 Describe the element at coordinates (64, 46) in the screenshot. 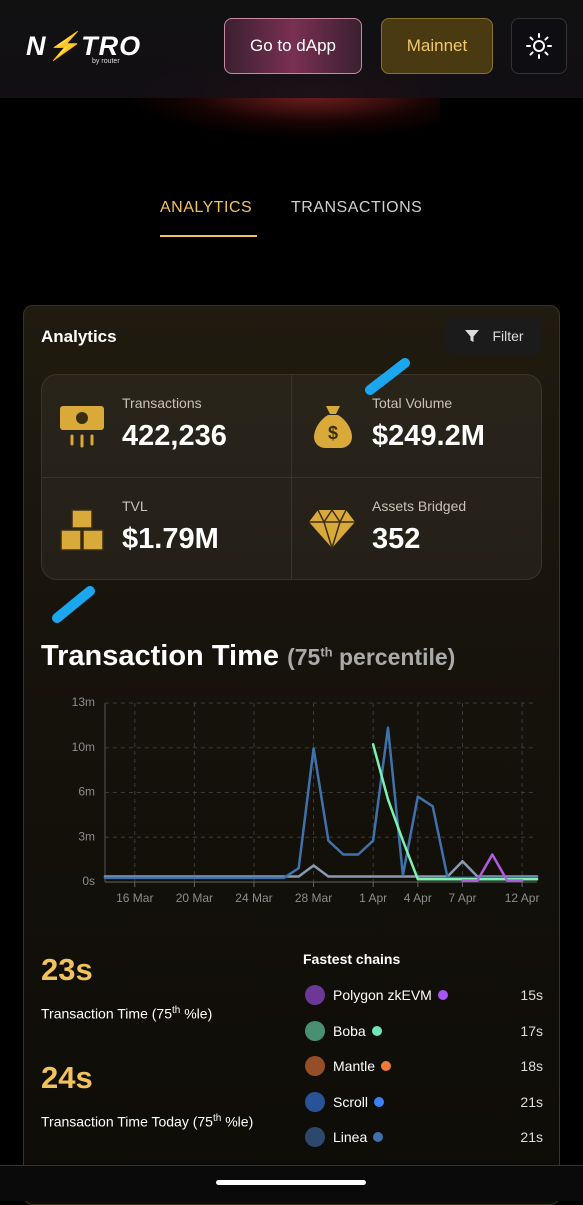

I see `logo-bolt: ⚡` at that location.